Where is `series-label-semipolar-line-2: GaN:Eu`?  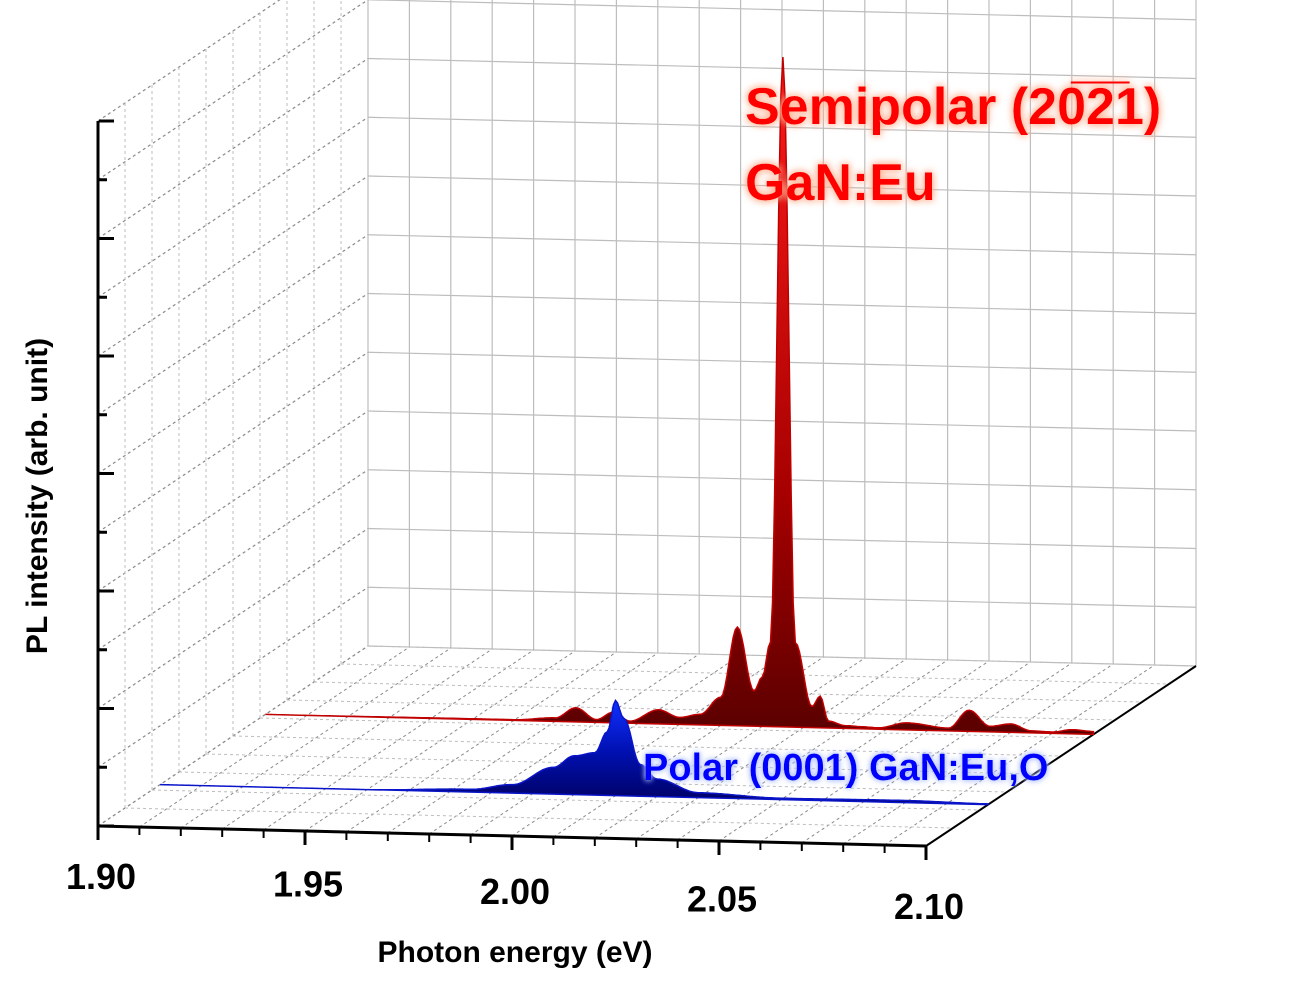 series-label-semipolar-line-2: GaN:Eu is located at coordinates (840, 183).